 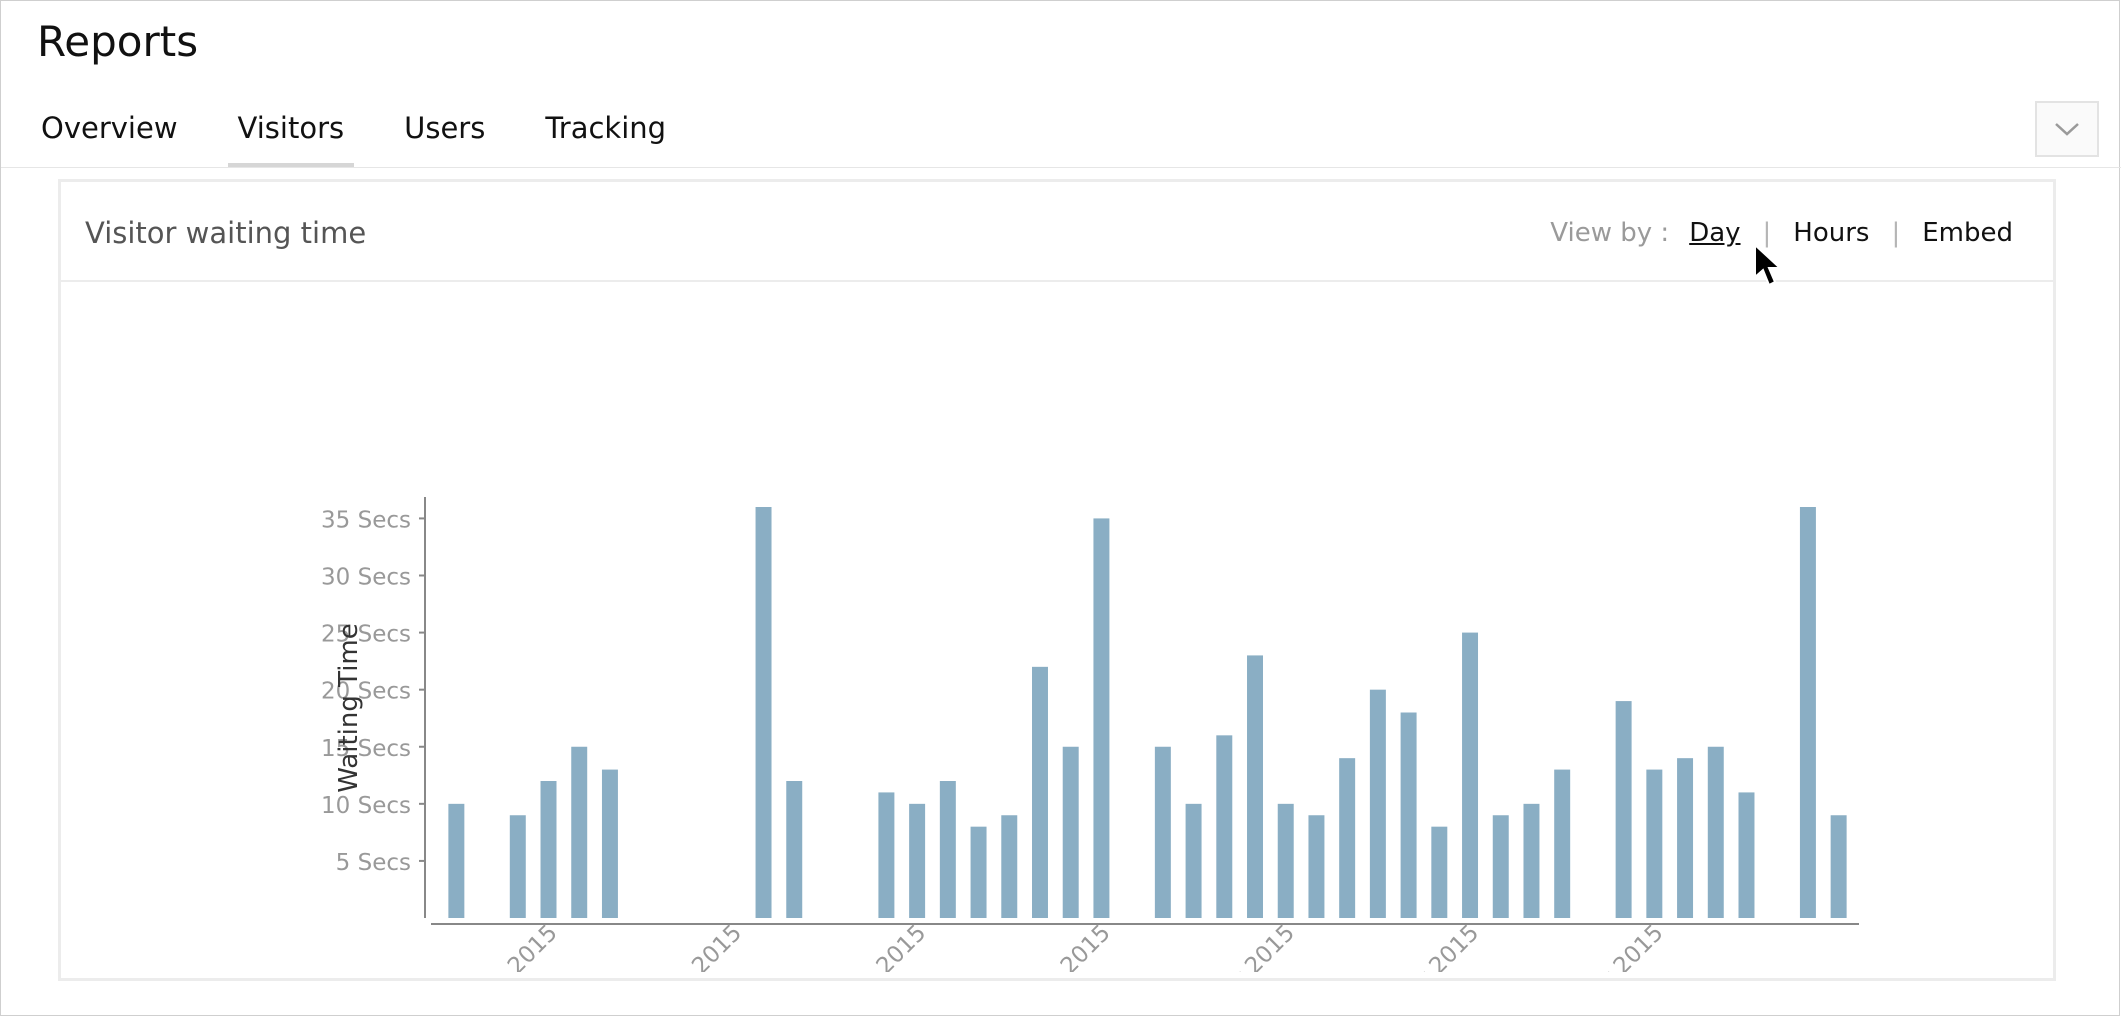 What do you see at coordinates (1056, 946) in the screenshot?
I see `x-tick-label: 23 Feb 2015` at bounding box center [1056, 946].